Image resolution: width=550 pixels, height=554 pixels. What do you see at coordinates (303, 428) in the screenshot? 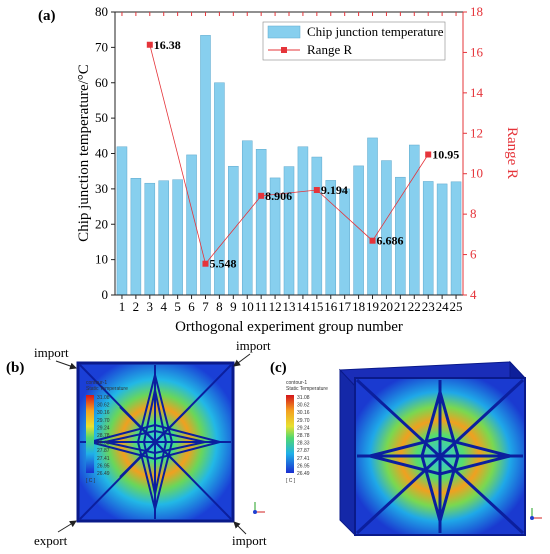
I see `cb-ticks-c-label-4: 29.24` at bounding box center [303, 428].